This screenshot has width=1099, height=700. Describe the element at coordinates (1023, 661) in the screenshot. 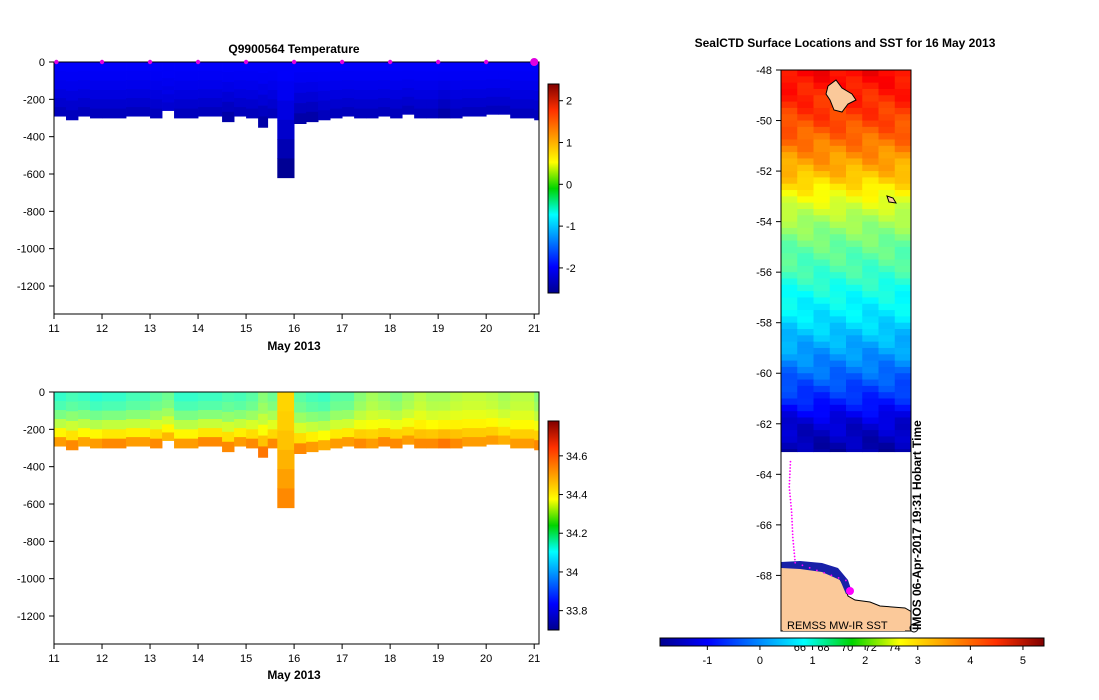

I see `sst-colorbar-tick-label: 5` at that location.